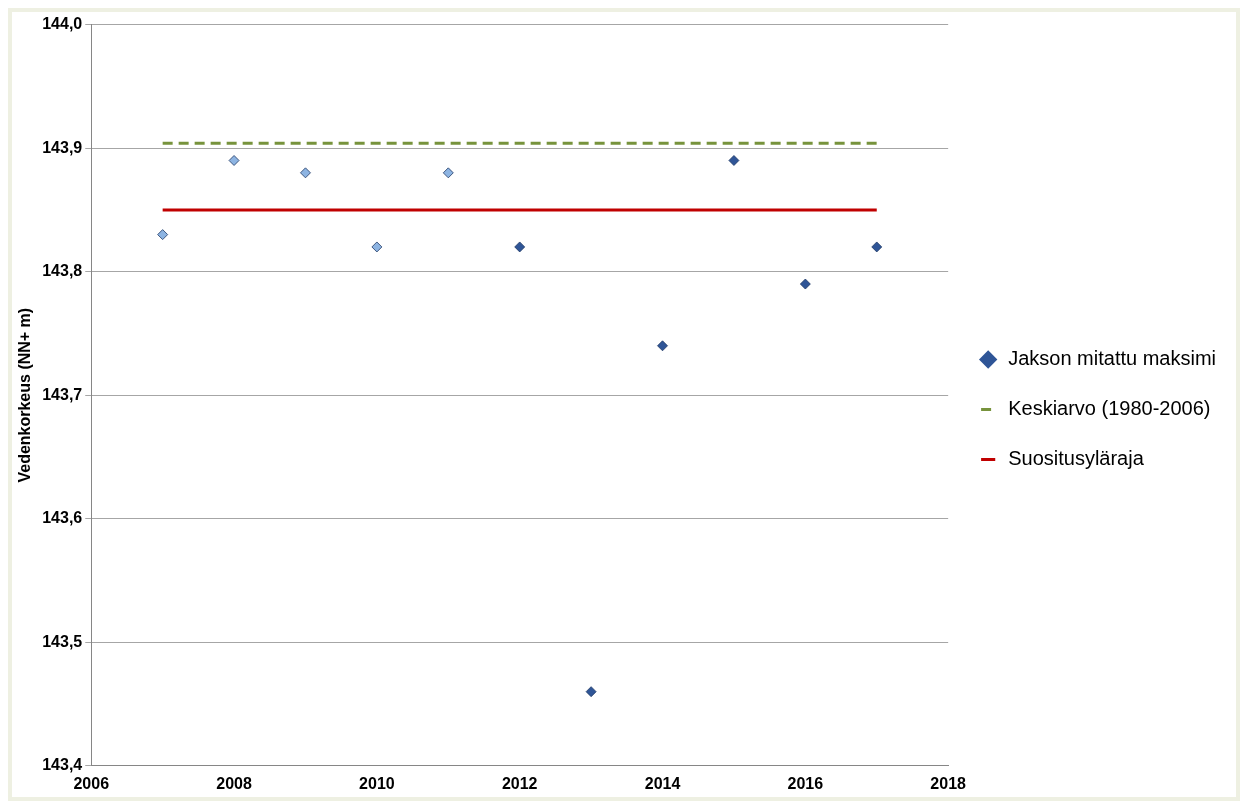 Image resolution: width=1248 pixels, height=809 pixels. I want to click on y-tick-label: 143,8, so click(62, 271).